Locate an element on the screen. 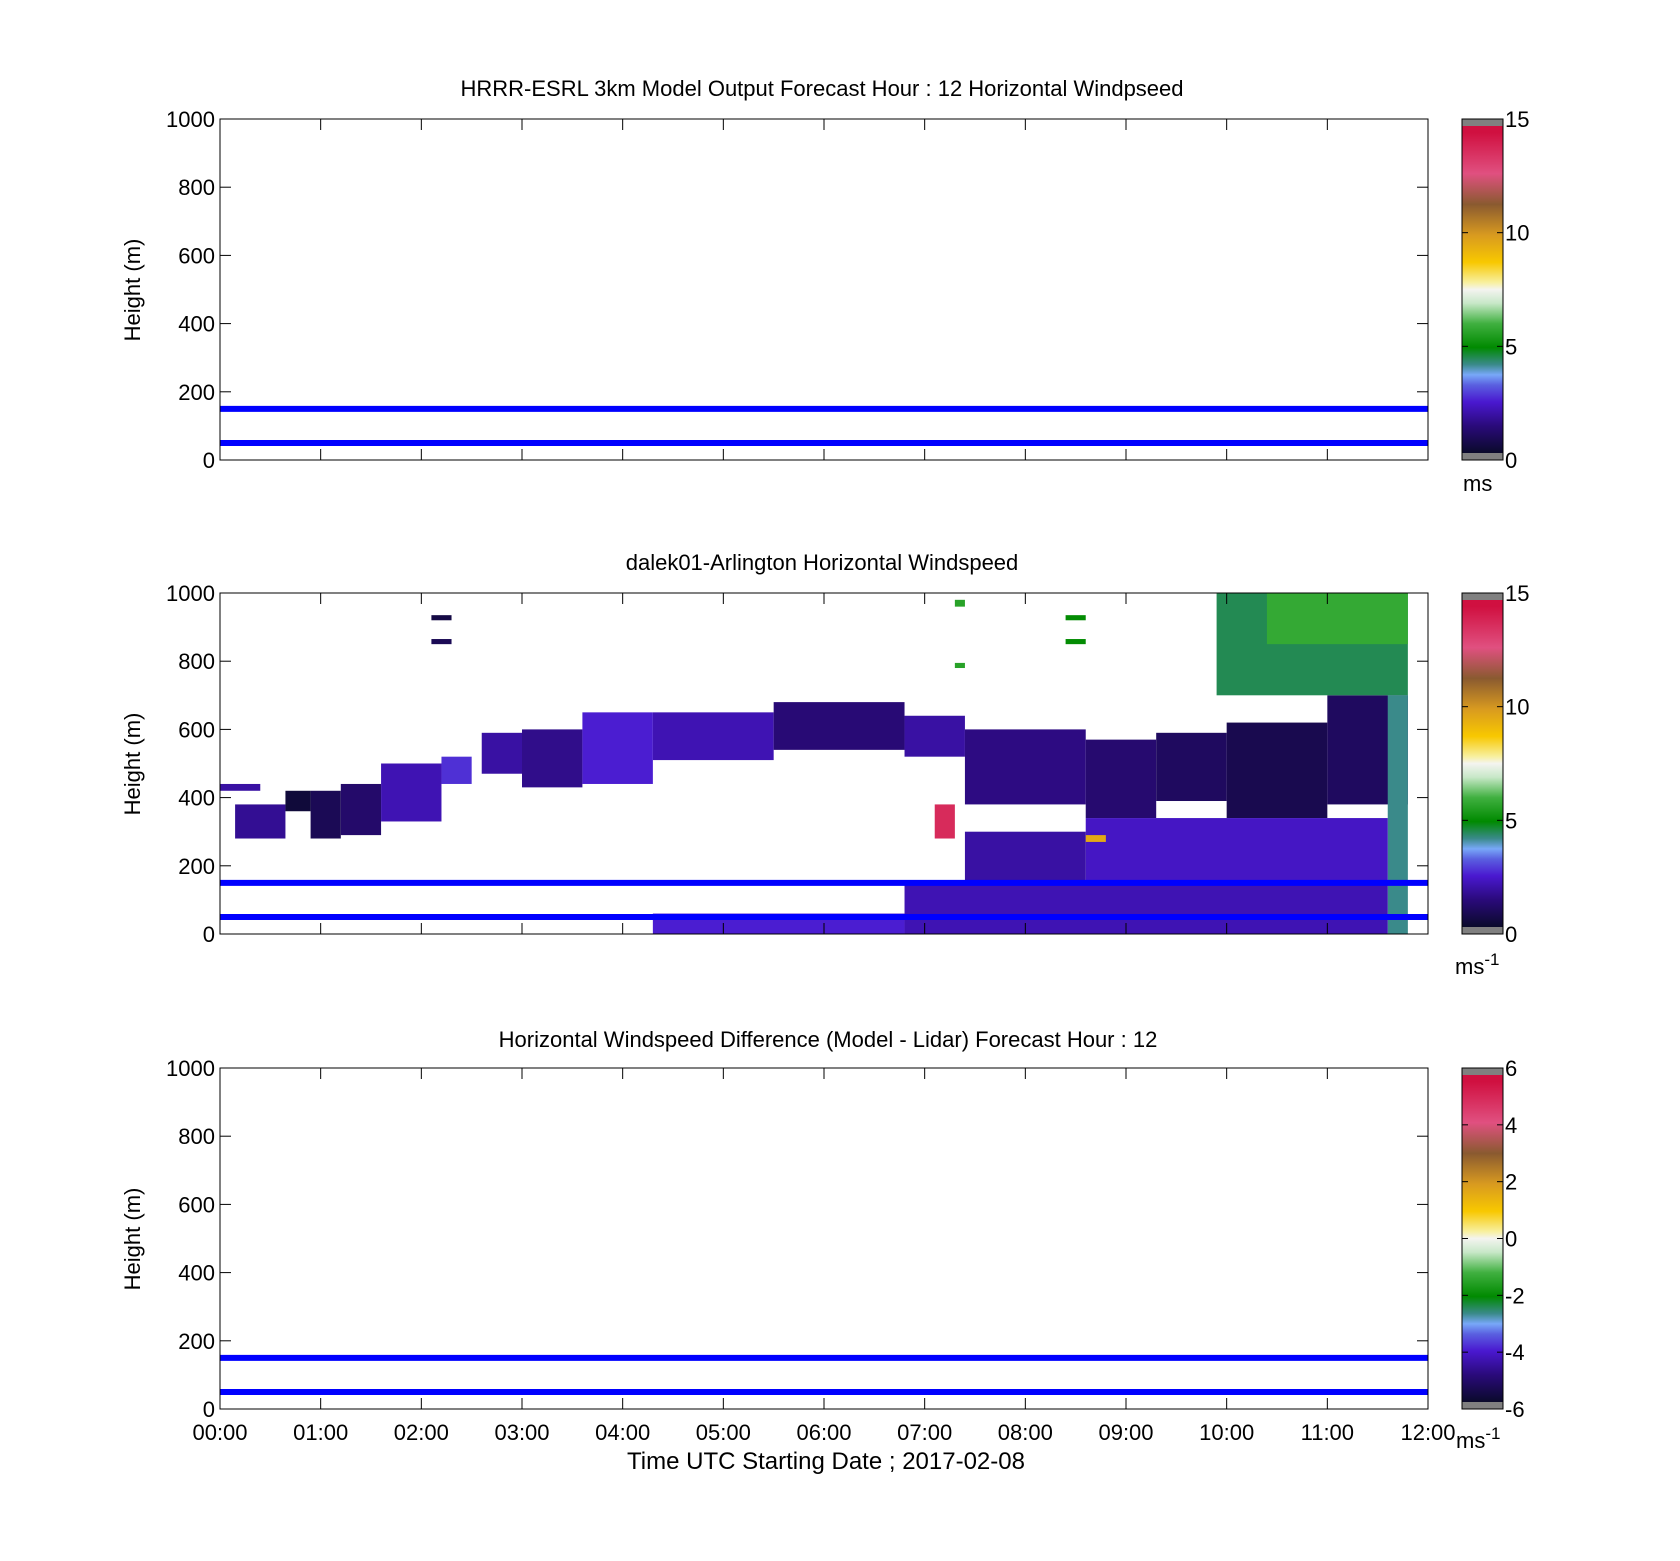 The height and width of the screenshot is (1561, 1680). x-tick-label: 12:00 is located at coordinates (1427, 1432).